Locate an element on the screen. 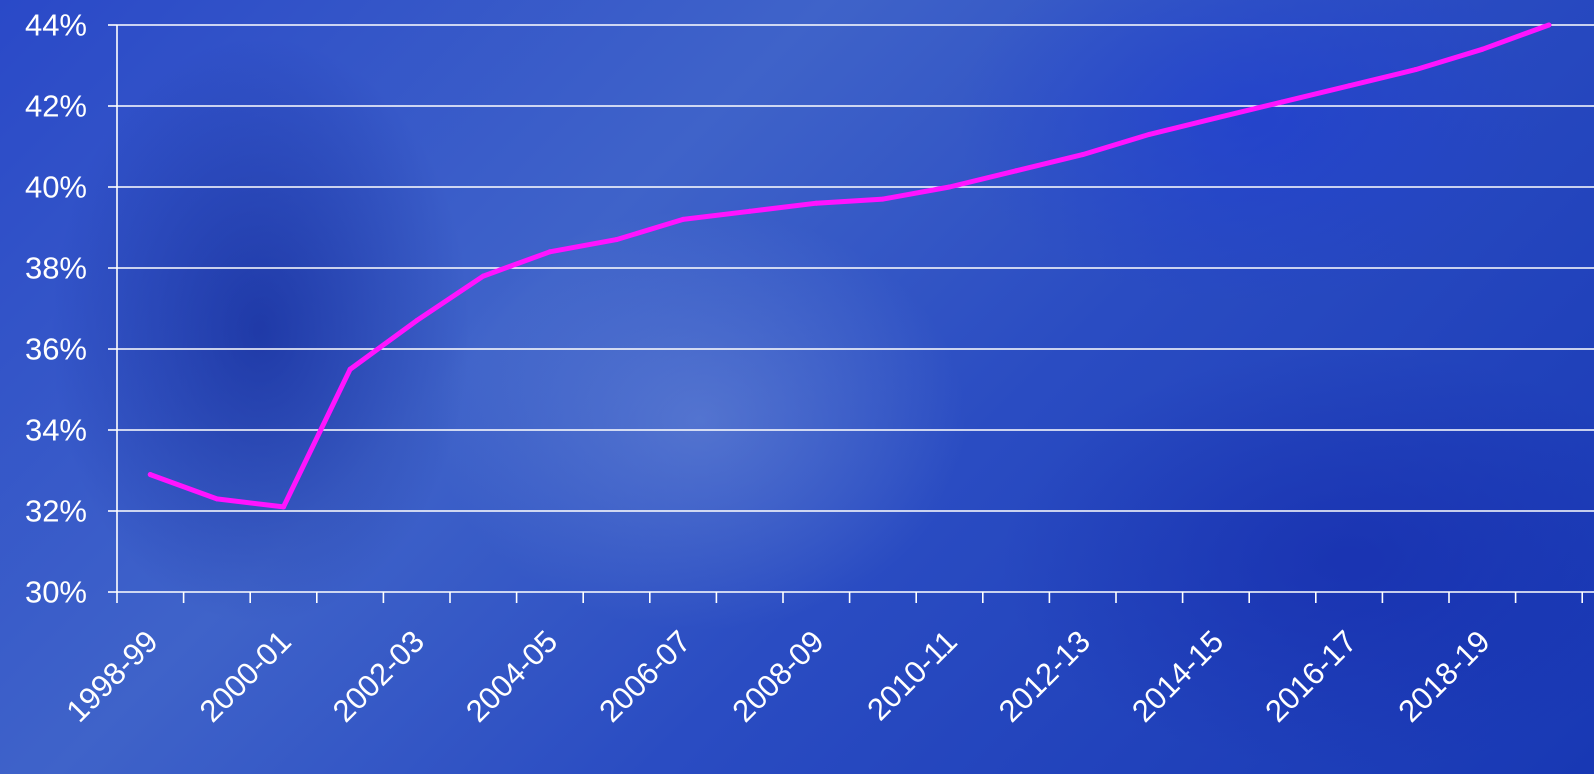  x-tick-label: 2006-07 is located at coordinates (644, 676).